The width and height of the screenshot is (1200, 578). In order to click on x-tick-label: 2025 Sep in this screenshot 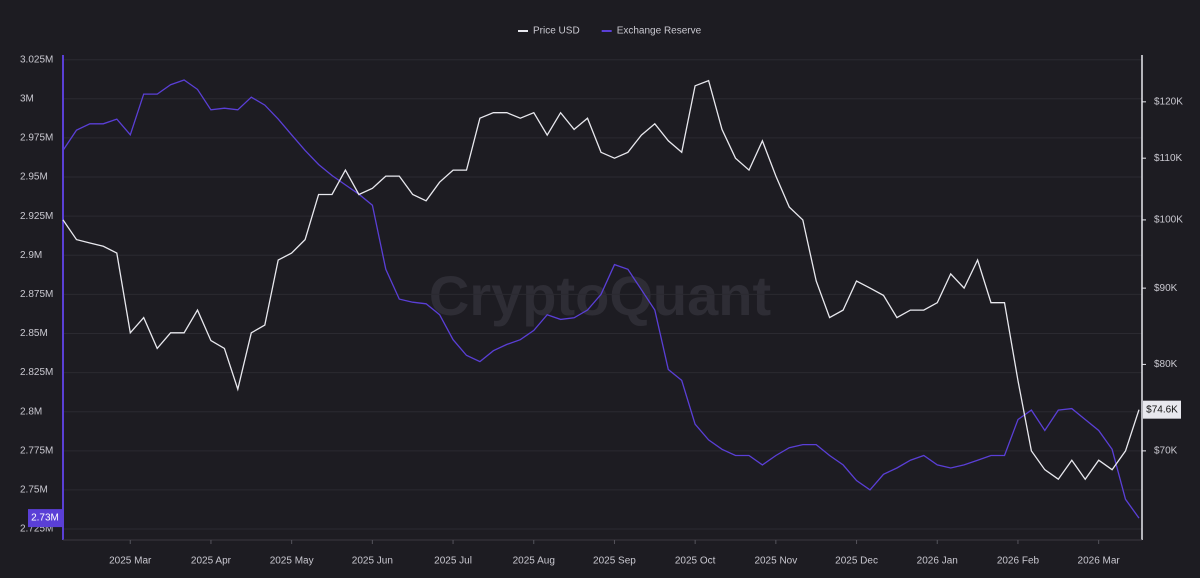, I will do `click(614, 561)`.